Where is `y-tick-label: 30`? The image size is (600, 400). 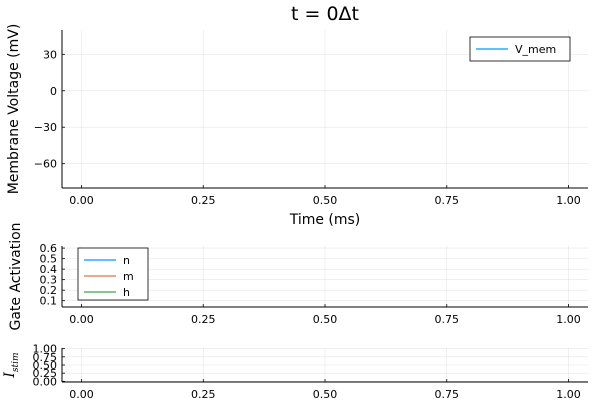 y-tick-label: 30 is located at coordinates (50, 54).